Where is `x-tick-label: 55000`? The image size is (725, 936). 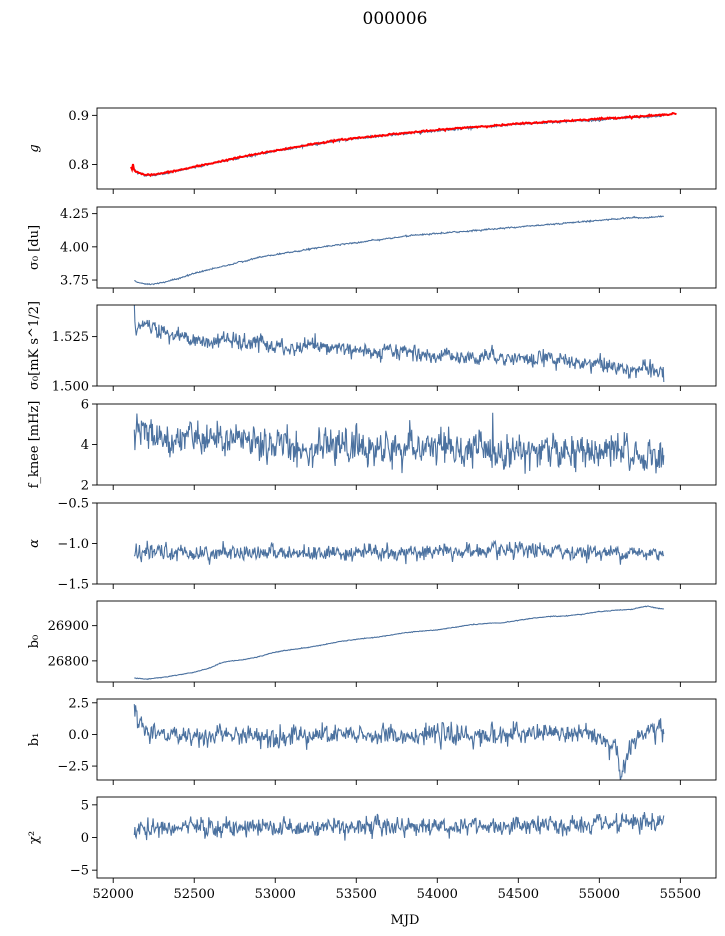
x-tick-label: 55000 is located at coordinates (599, 894).